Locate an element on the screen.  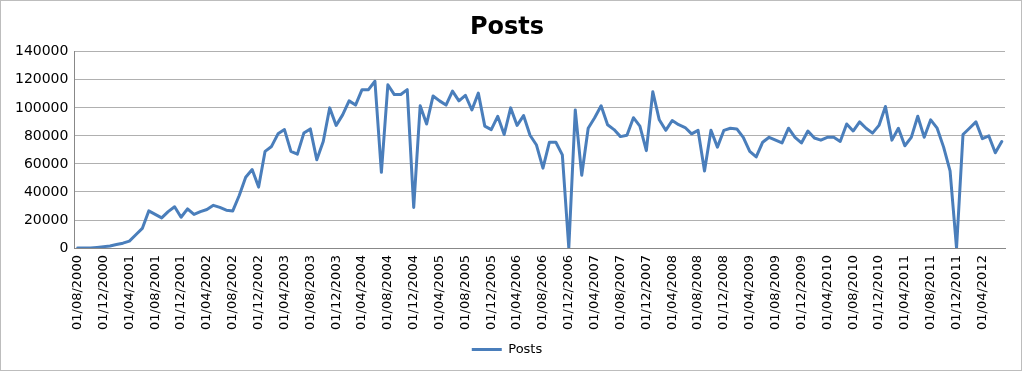
x-tick-label: 01/08/2000 is located at coordinates (77, 293).